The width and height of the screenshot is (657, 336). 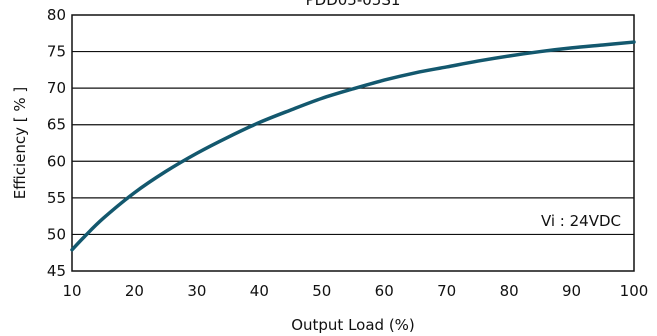 I want to click on annotation-text: Vi : 24VDC, so click(x=581, y=221).